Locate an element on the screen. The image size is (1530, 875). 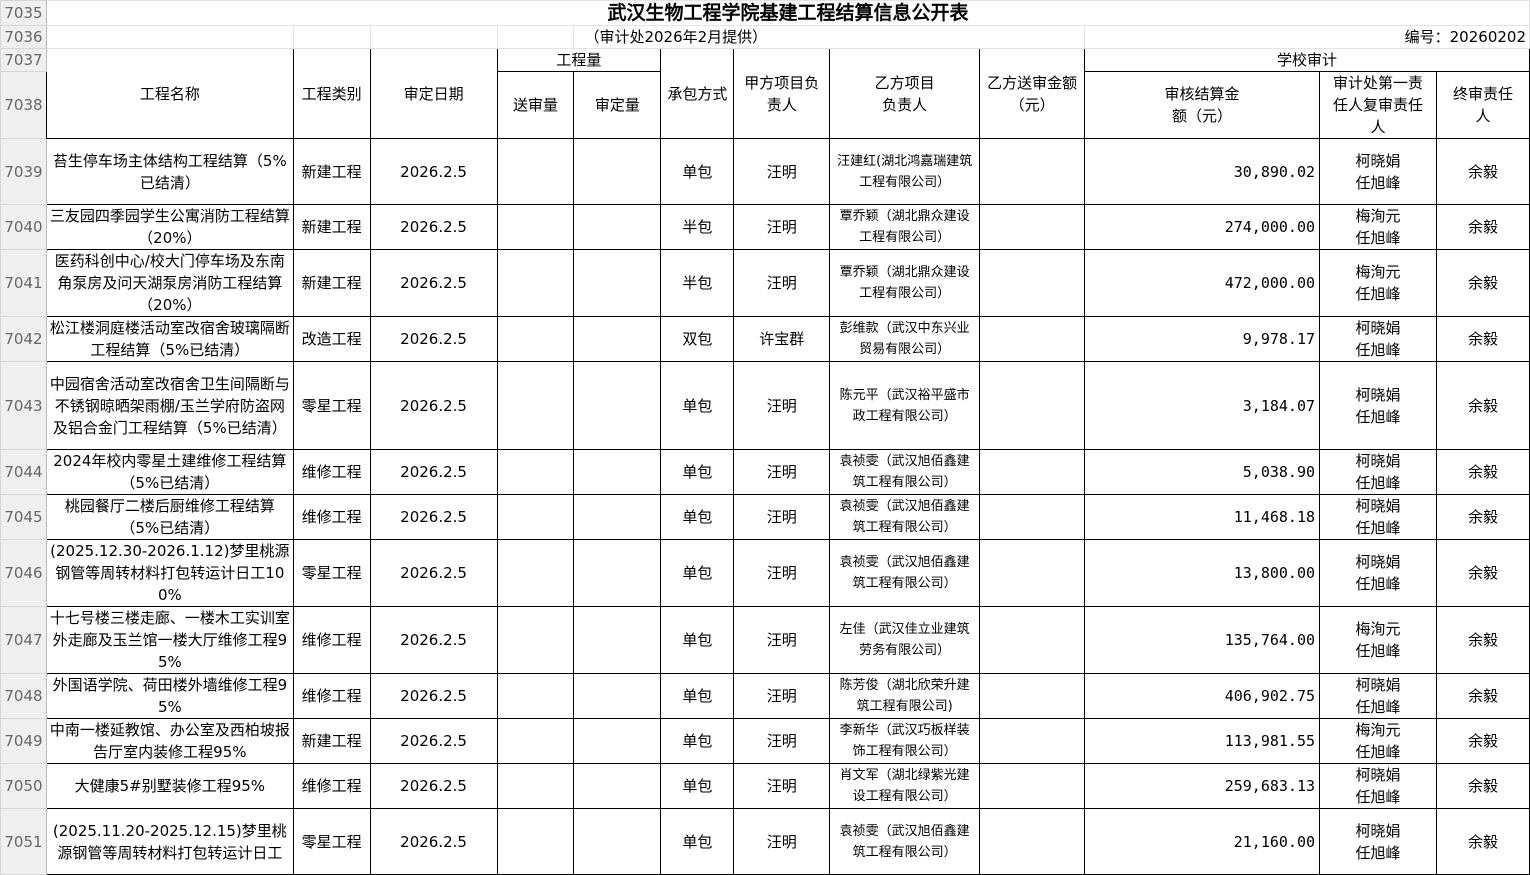
cell-project-type: 改造工程 is located at coordinates (331, 339).